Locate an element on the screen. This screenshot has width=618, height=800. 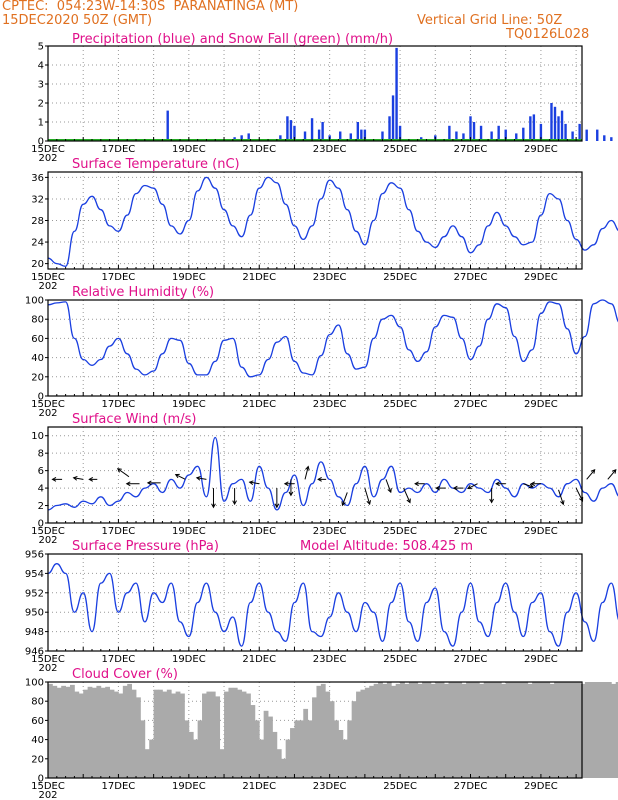
pres-subtitle: Model Altitude: 508.425 m is located at coordinates (386, 546).